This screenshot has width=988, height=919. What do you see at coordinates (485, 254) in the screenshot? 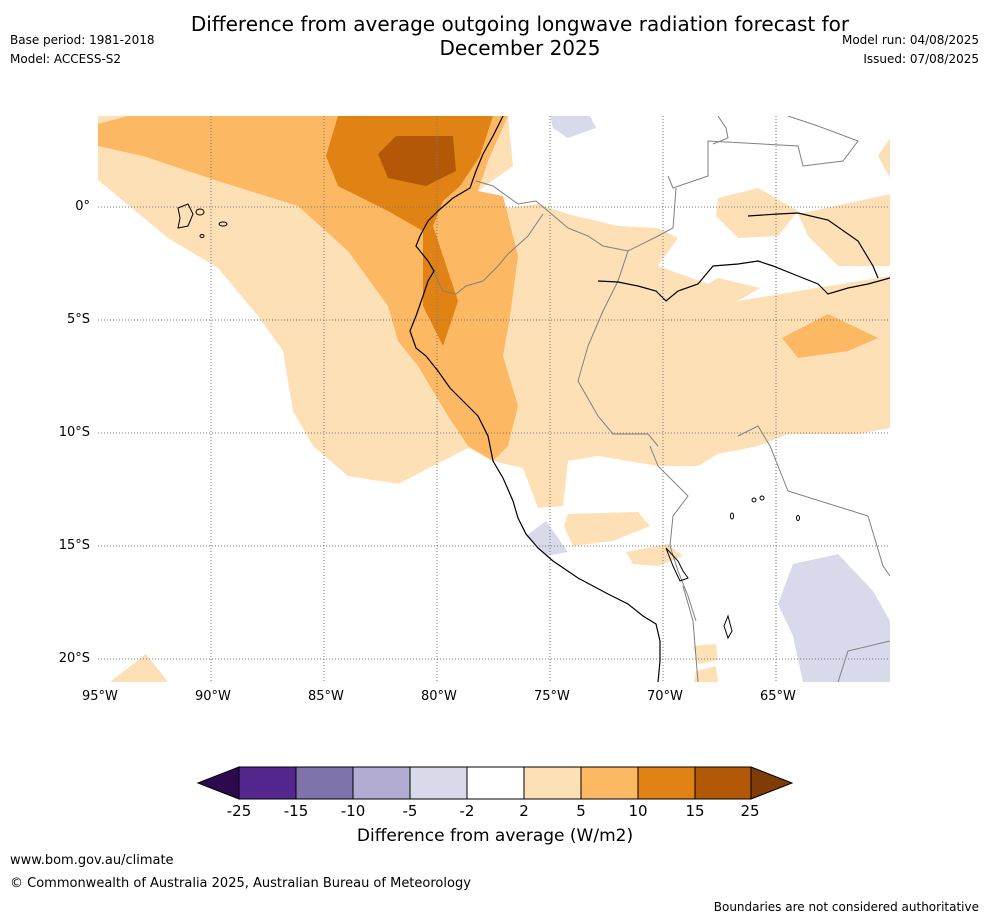
I see `border-ecuador-peru` at bounding box center [485, 254].